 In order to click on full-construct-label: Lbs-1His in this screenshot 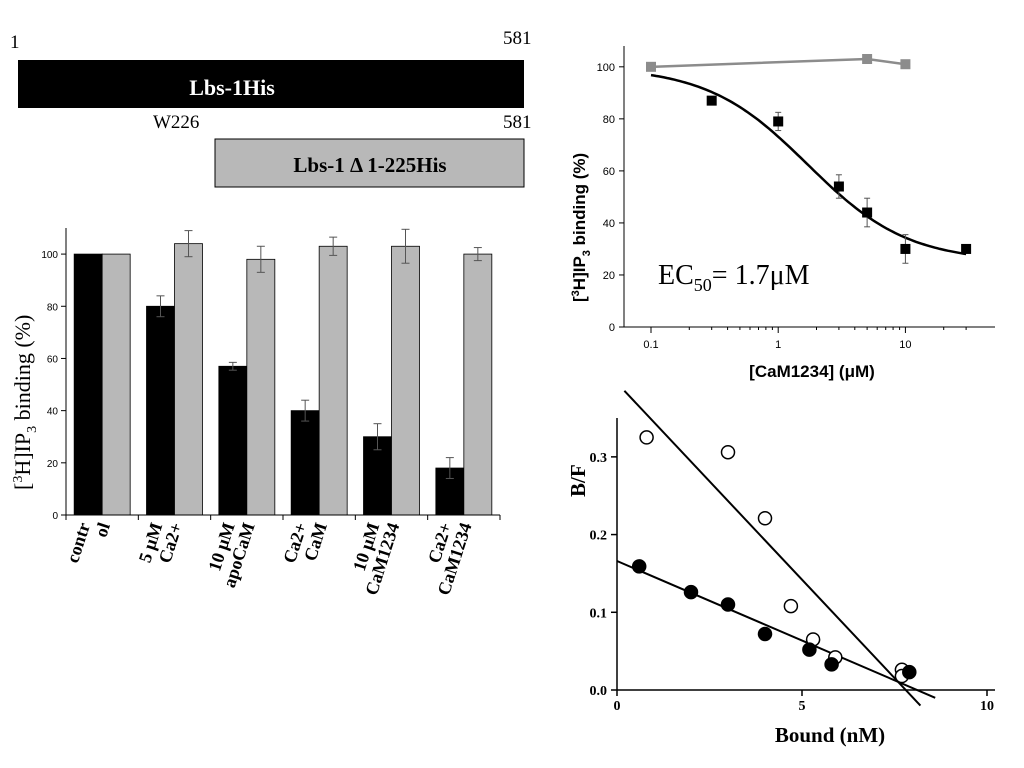, I will do `click(232, 87)`.